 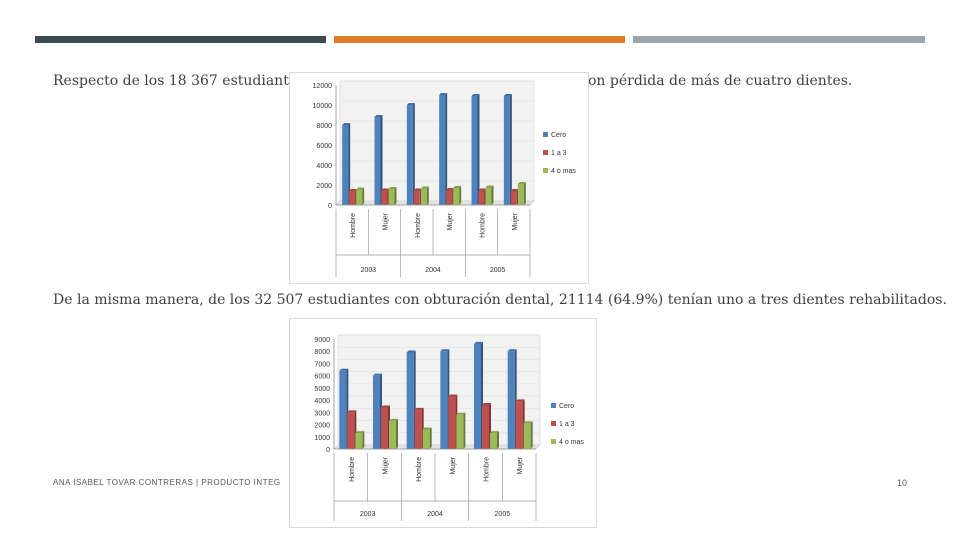 I want to click on y-tick-label: 12000, so click(x=323, y=86).